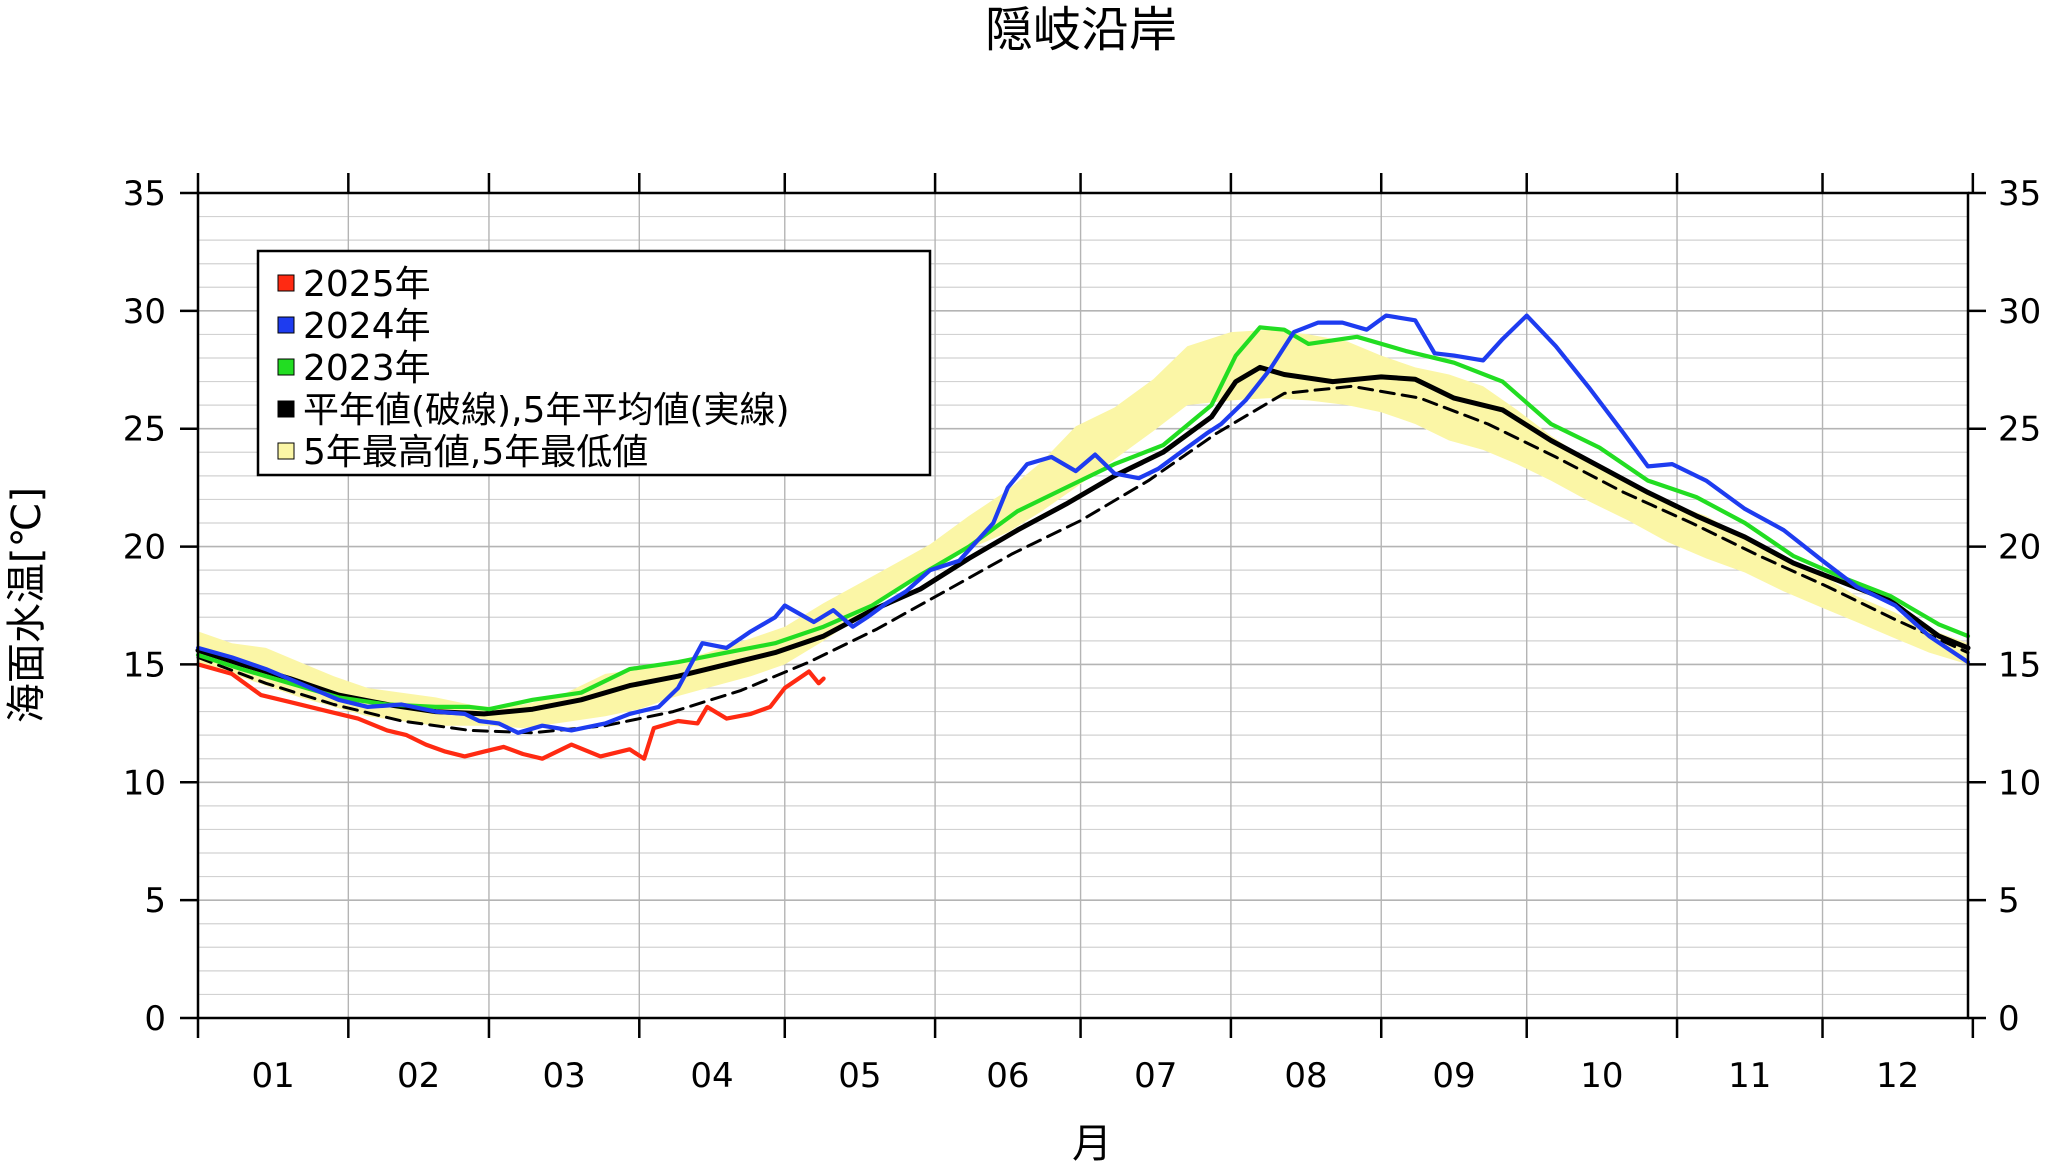 The height and width of the screenshot is (1166, 2050). What do you see at coordinates (1086, 1076) in the screenshot?
I see `x-tick-labels: 01 02 03 04 05 06 07 08 09 10 11 12` at bounding box center [1086, 1076].